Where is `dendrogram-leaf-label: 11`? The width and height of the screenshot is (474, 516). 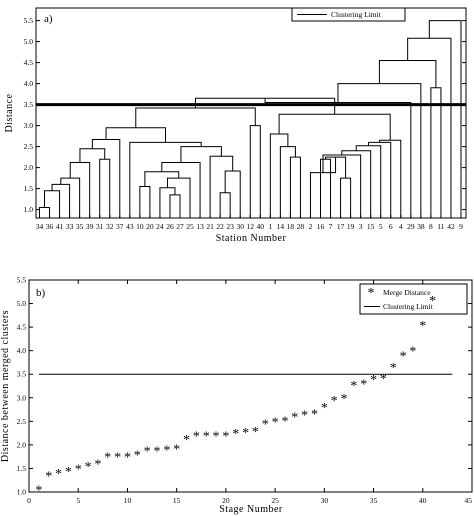
dendrogram-leaf-label: 11 is located at coordinates (440, 226).